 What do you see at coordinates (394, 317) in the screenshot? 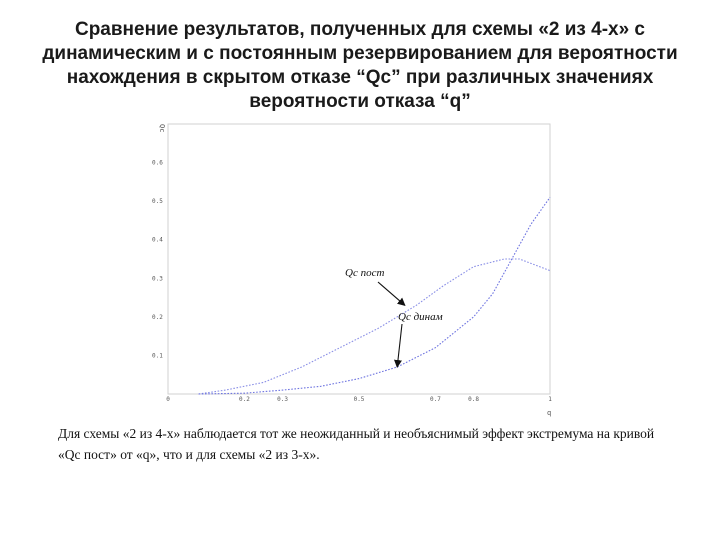
I see `annotations: Qc пост Qc динам` at bounding box center [394, 317].